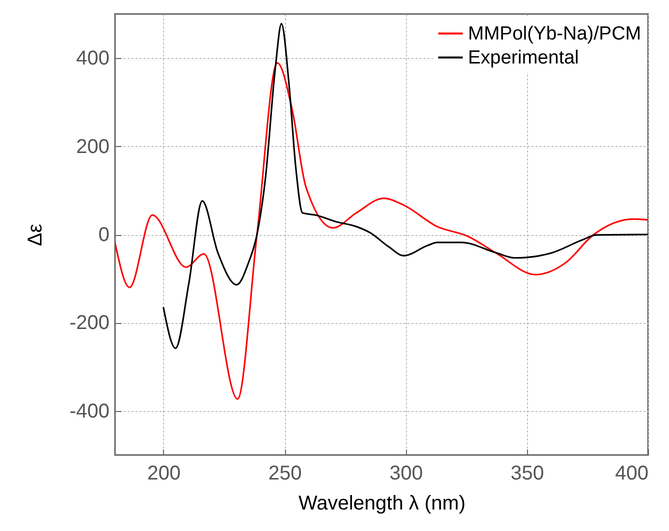  What do you see at coordinates (89, 323) in the screenshot?
I see `y-tick-label: -200` at bounding box center [89, 323].